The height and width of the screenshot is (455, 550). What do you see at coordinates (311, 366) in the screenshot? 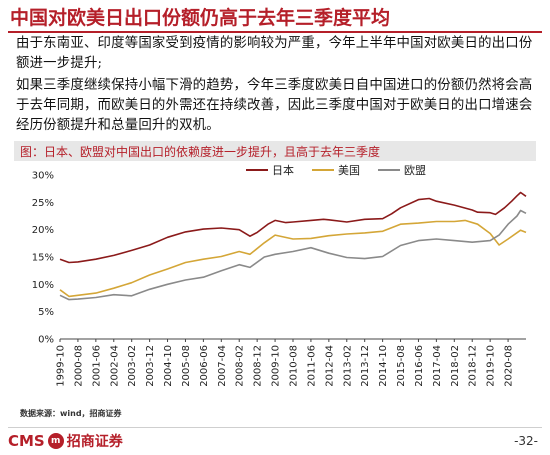
I see `x-tick-label: 2011-06` at bounding box center [311, 366].